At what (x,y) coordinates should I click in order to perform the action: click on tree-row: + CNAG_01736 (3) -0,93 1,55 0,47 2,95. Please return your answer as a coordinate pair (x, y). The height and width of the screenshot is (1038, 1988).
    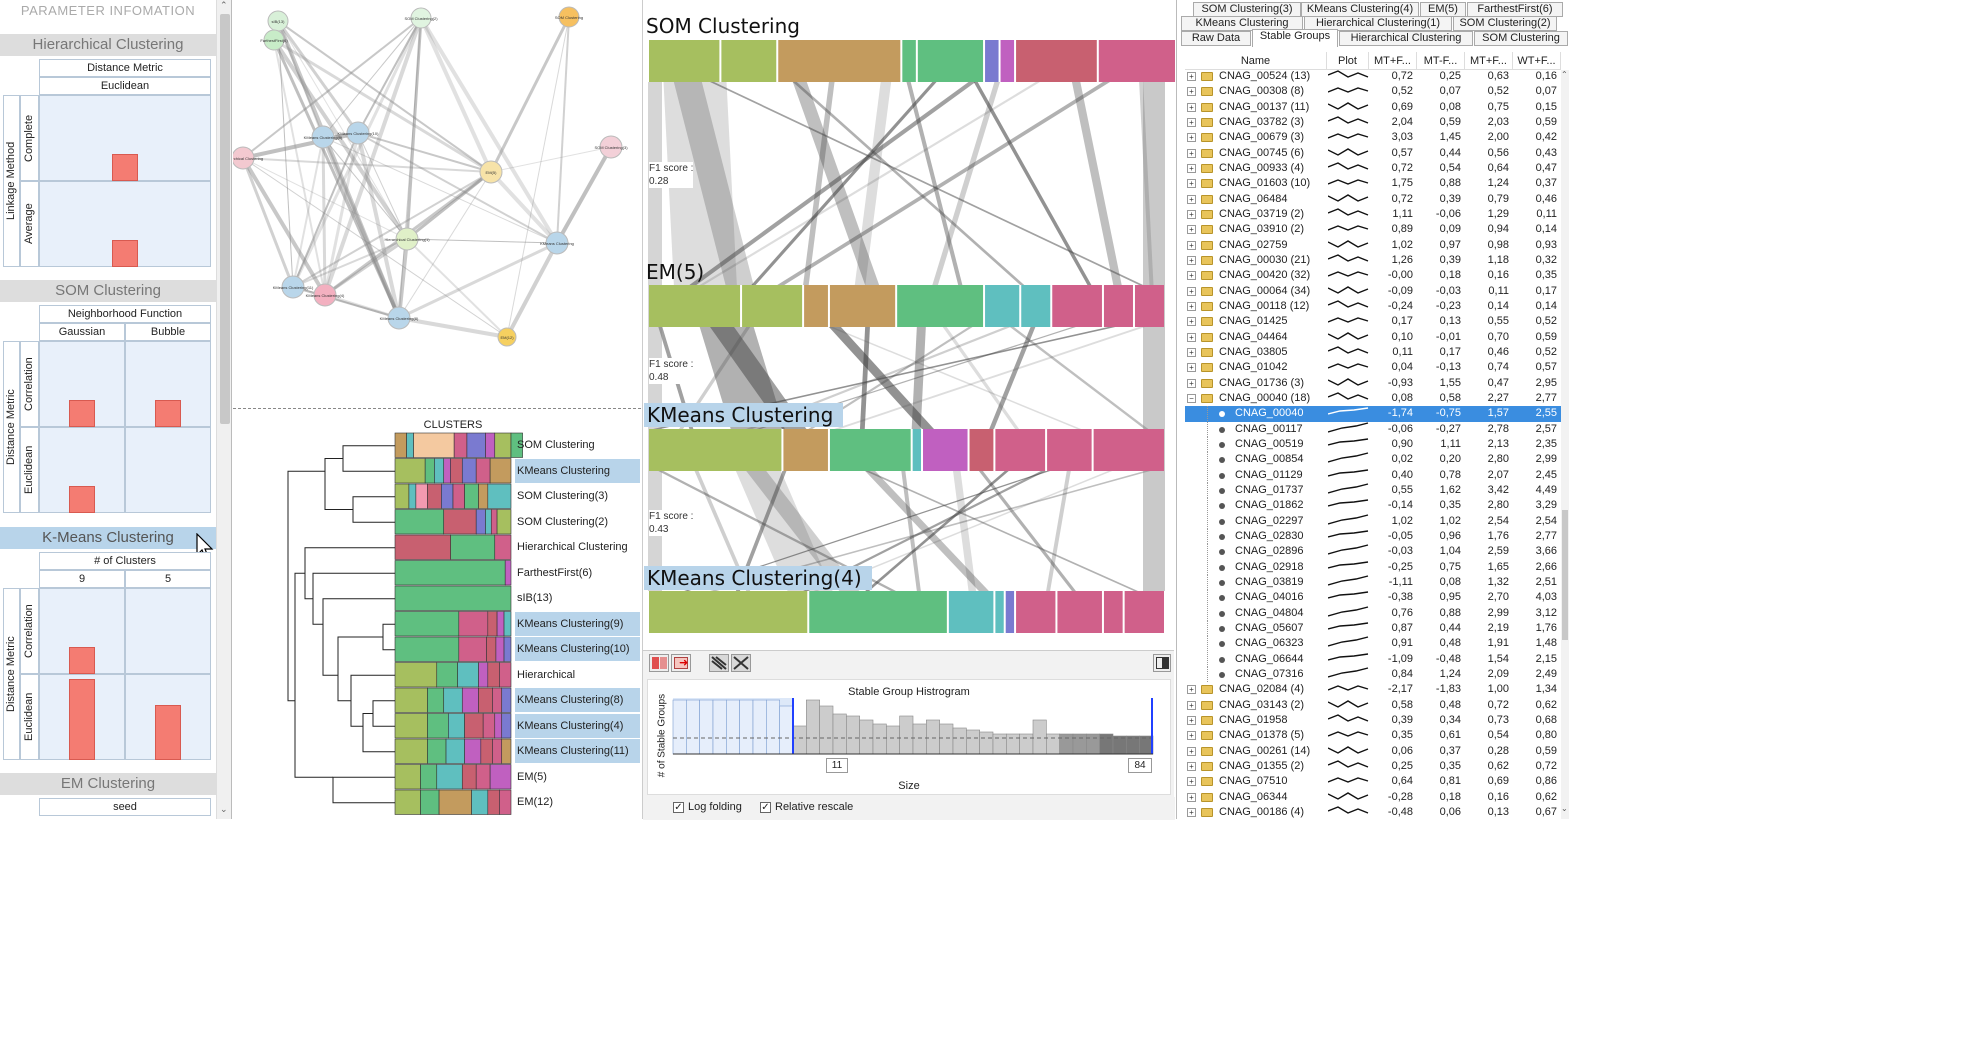
    Looking at the image, I should click on (1373, 383).